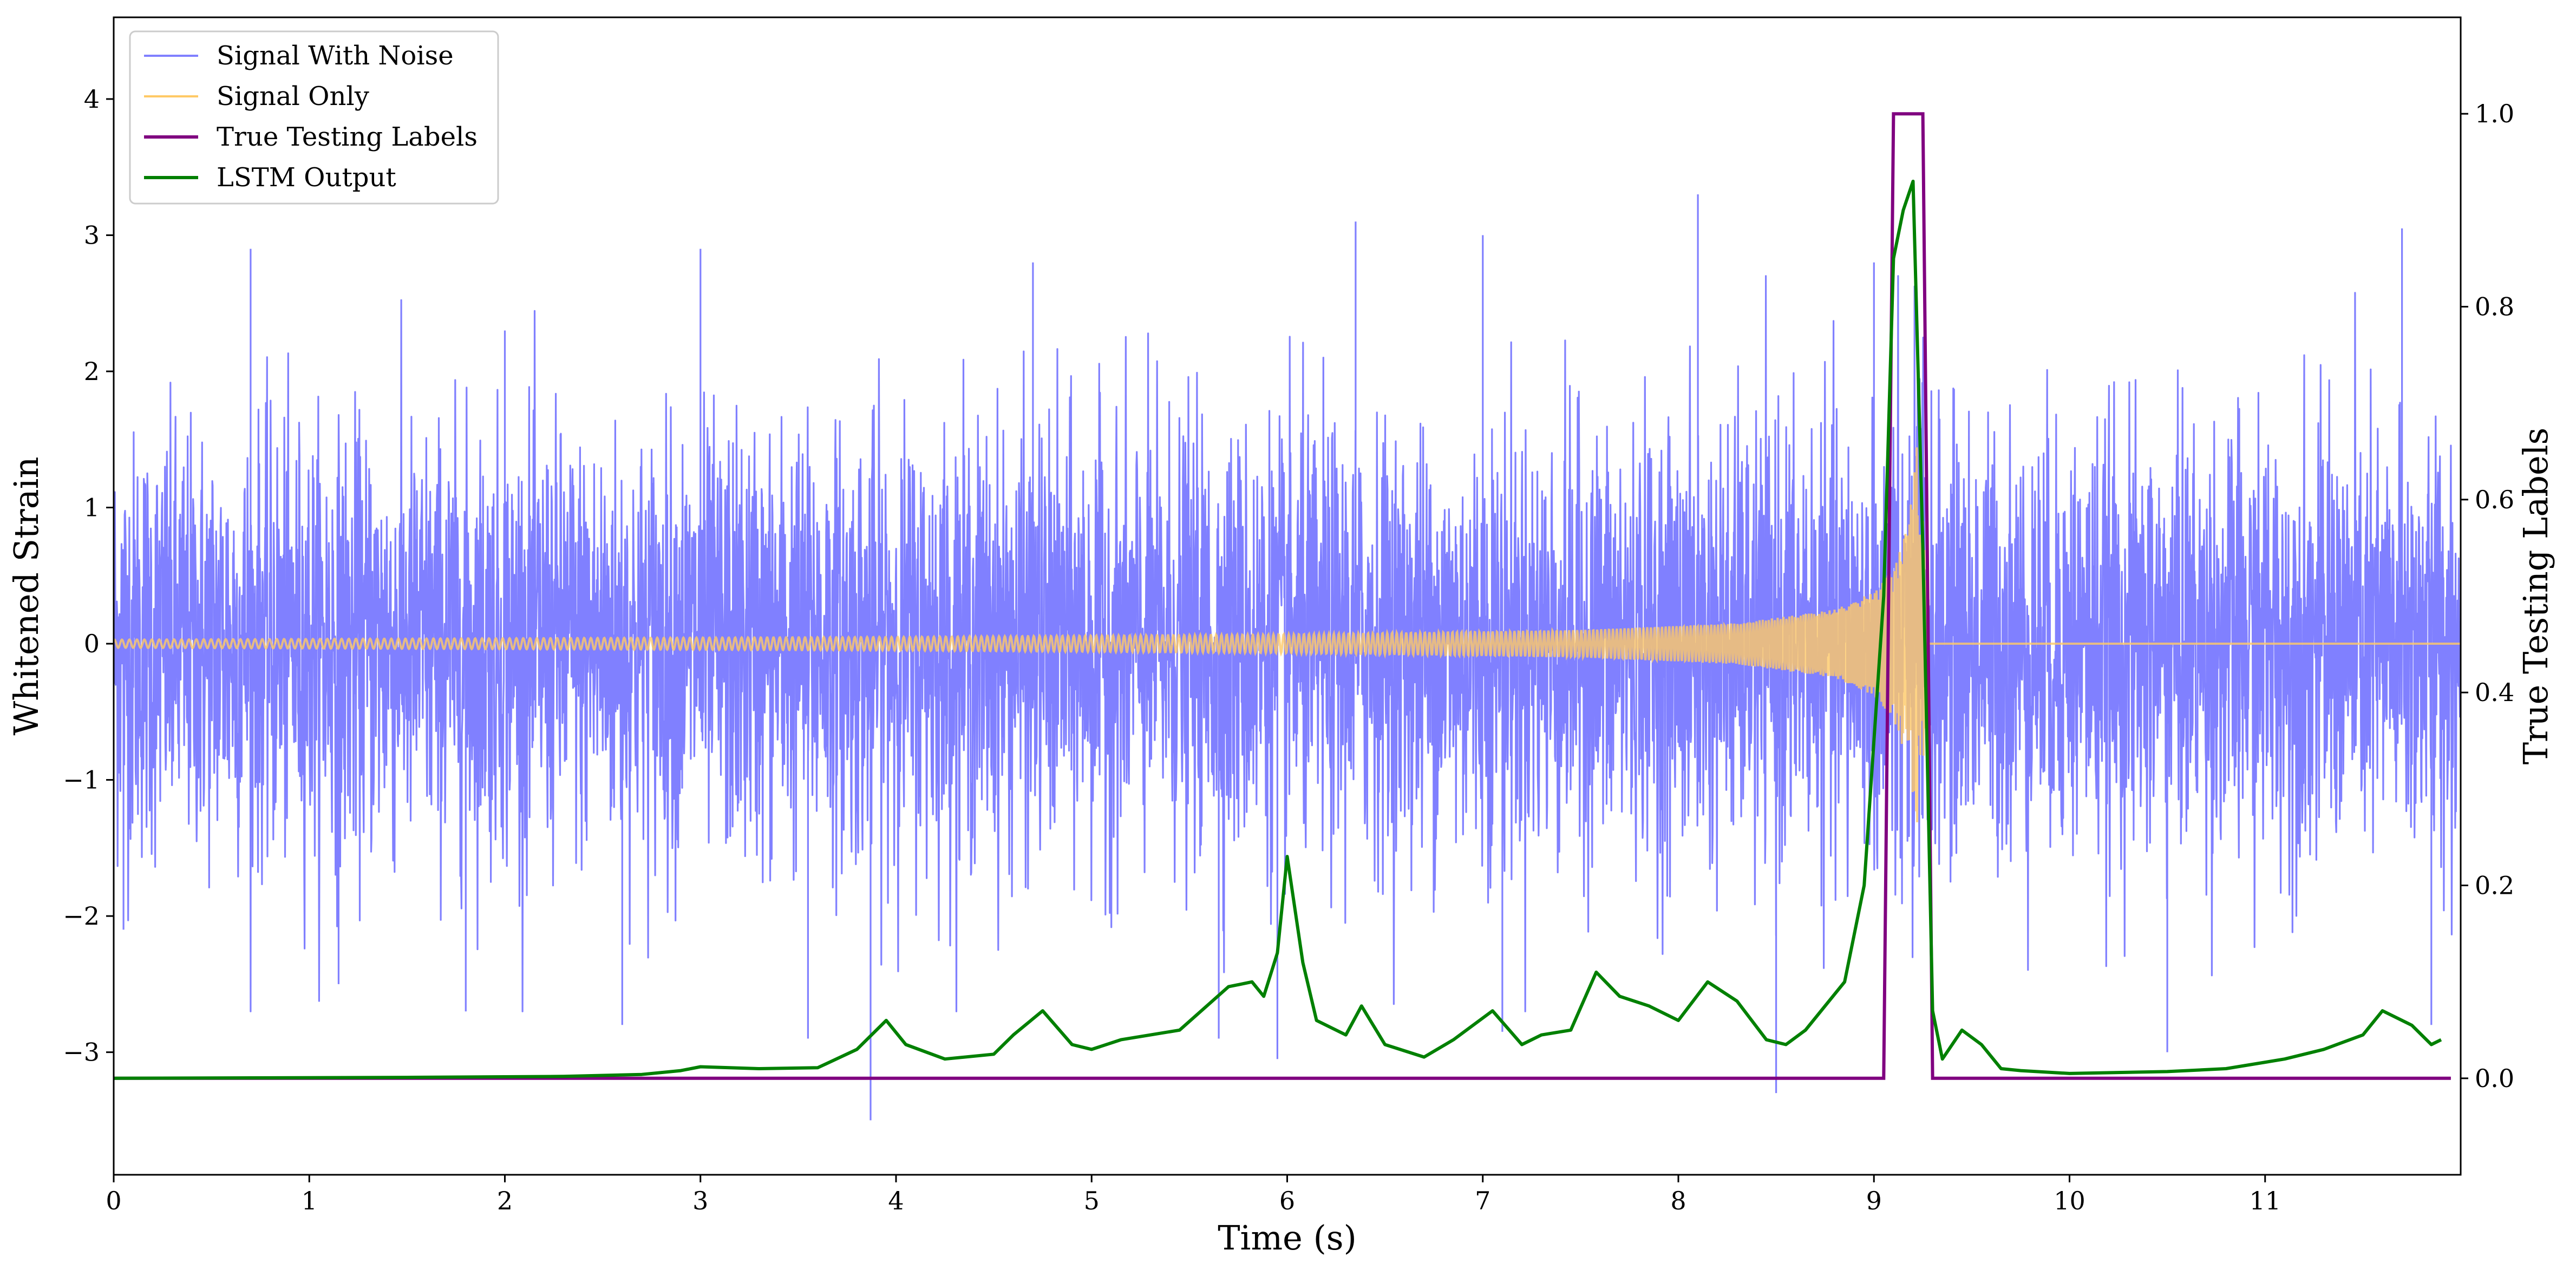 The image size is (2576, 1276). I want to click on y-tick-label: 2, so click(92, 371).